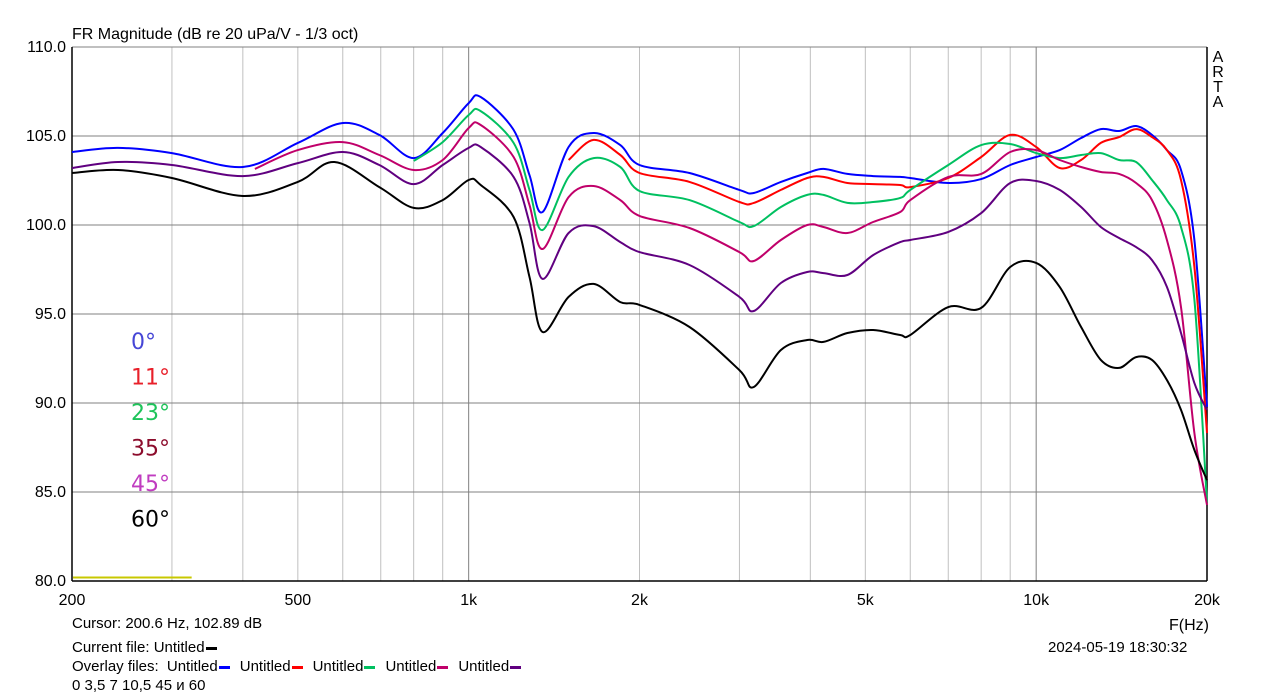 The image size is (1279, 699). I want to click on x-tick-label: 500, so click(297, 600).